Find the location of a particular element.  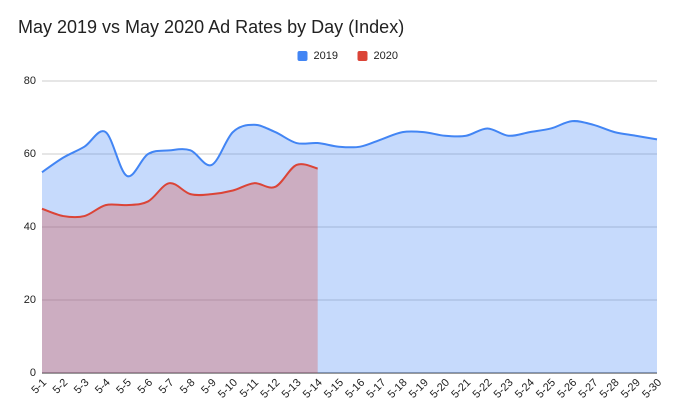

legend-label: 2020 is located at coordinates (386, 56).